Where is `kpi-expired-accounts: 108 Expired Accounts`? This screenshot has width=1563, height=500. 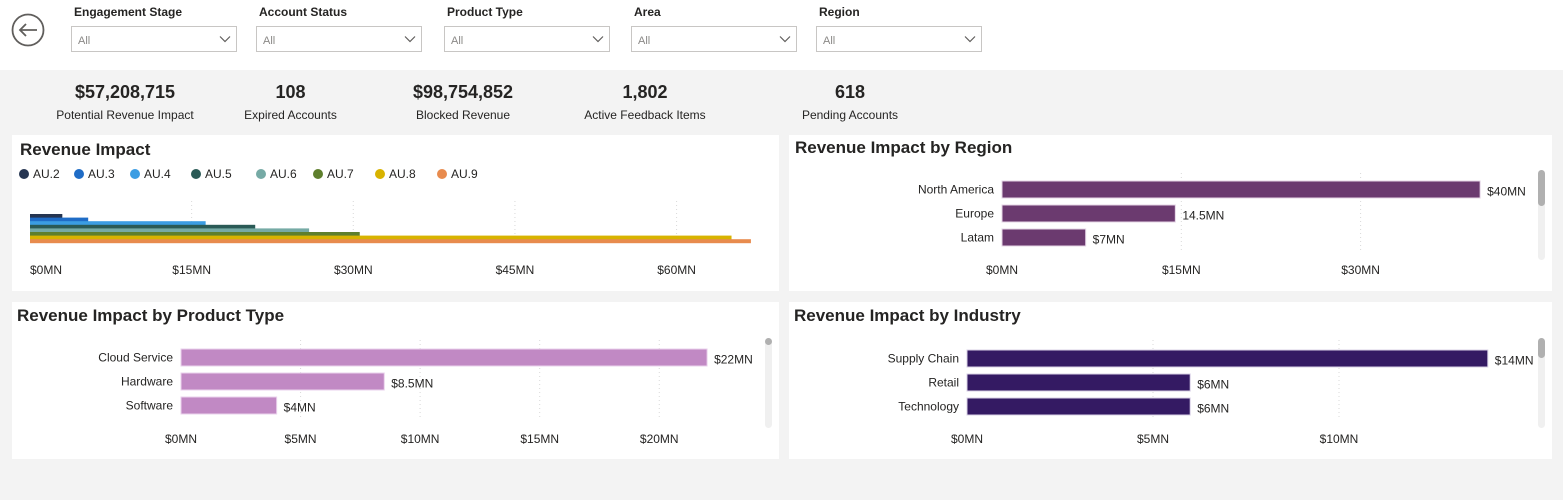
kpi-expired-accounts: 108 Expired Accounts is located at coordinates (290, 101).